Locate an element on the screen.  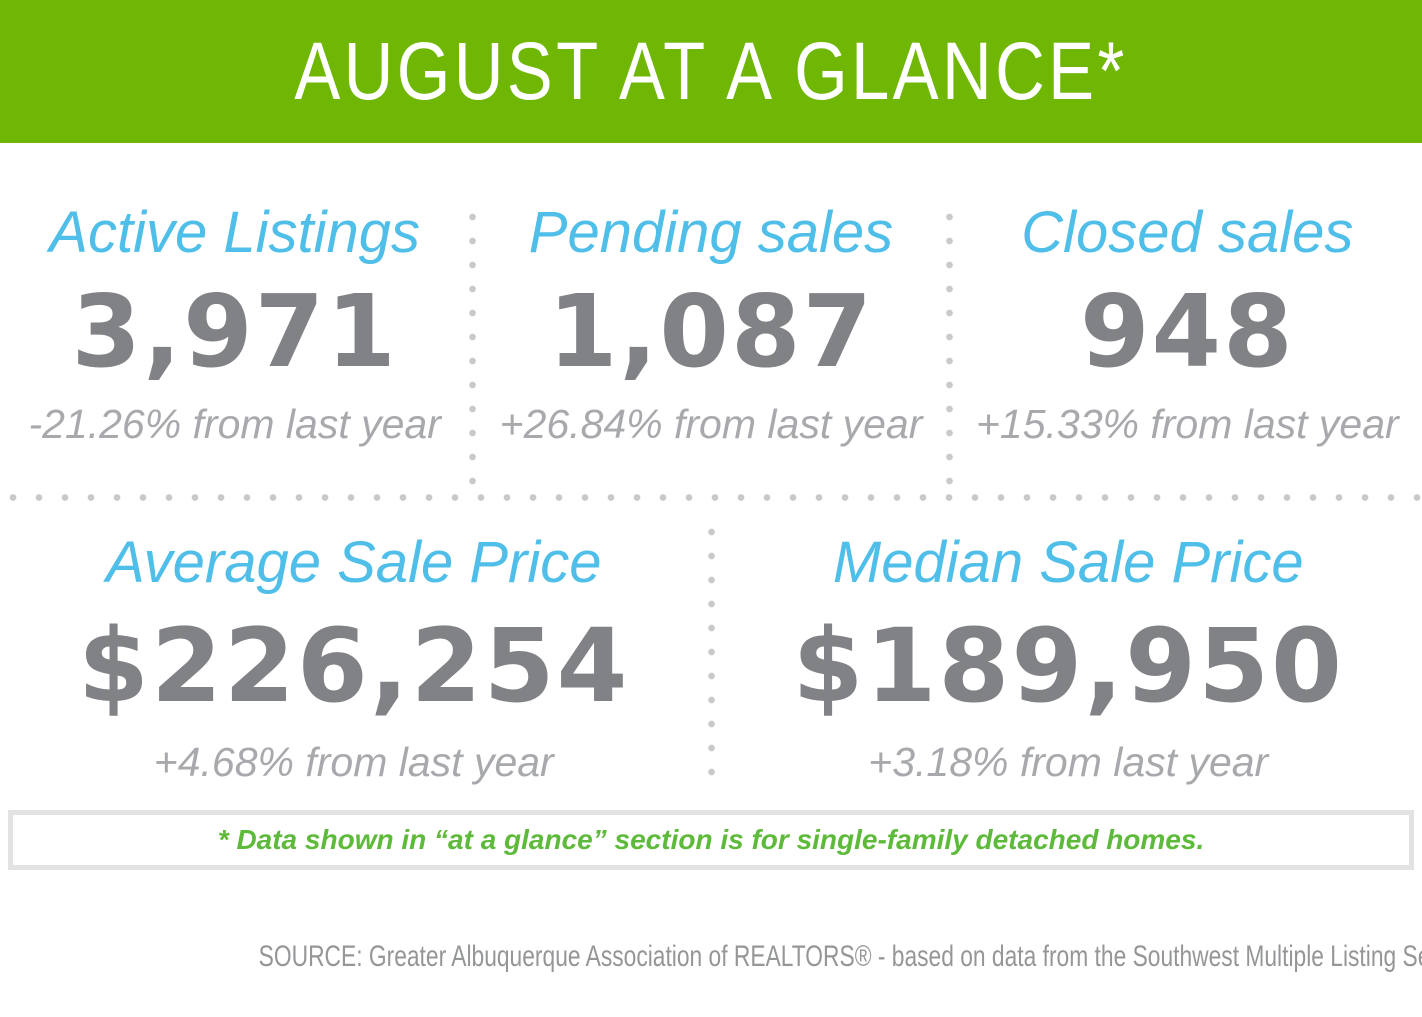
stat-label-closed-sales: Closed sales is located at coordinates (1187, 232).